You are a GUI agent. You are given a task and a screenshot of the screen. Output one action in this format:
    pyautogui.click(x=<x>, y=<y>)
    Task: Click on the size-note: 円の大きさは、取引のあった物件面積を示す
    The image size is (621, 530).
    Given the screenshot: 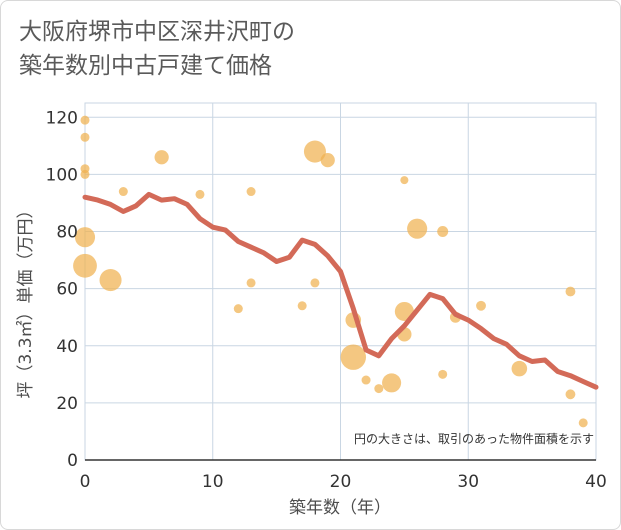 What is the action you would take?
    pyautogui.click(x=474, y=438)
    